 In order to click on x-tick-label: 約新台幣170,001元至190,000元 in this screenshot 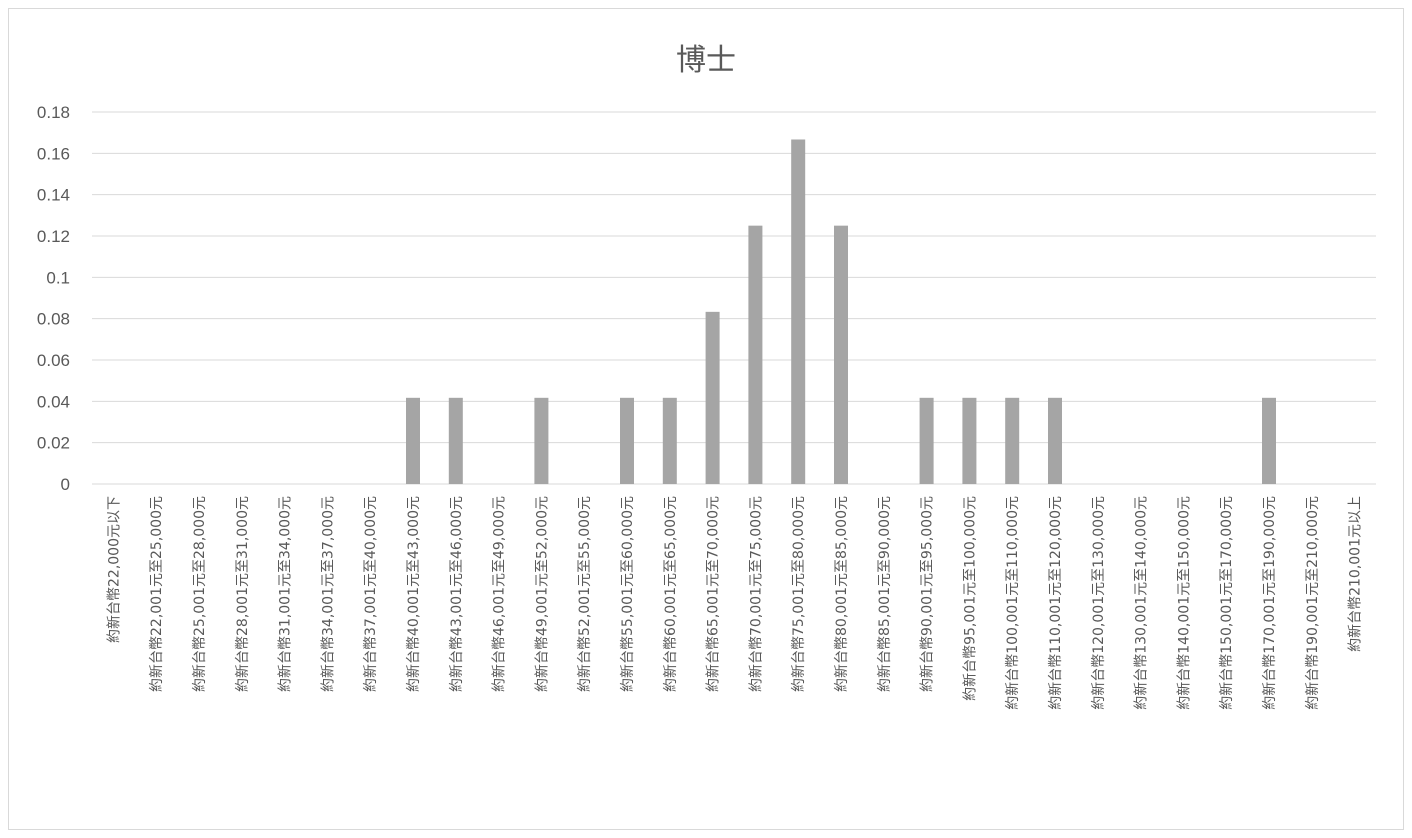, I will do `click(1270, 603)`.